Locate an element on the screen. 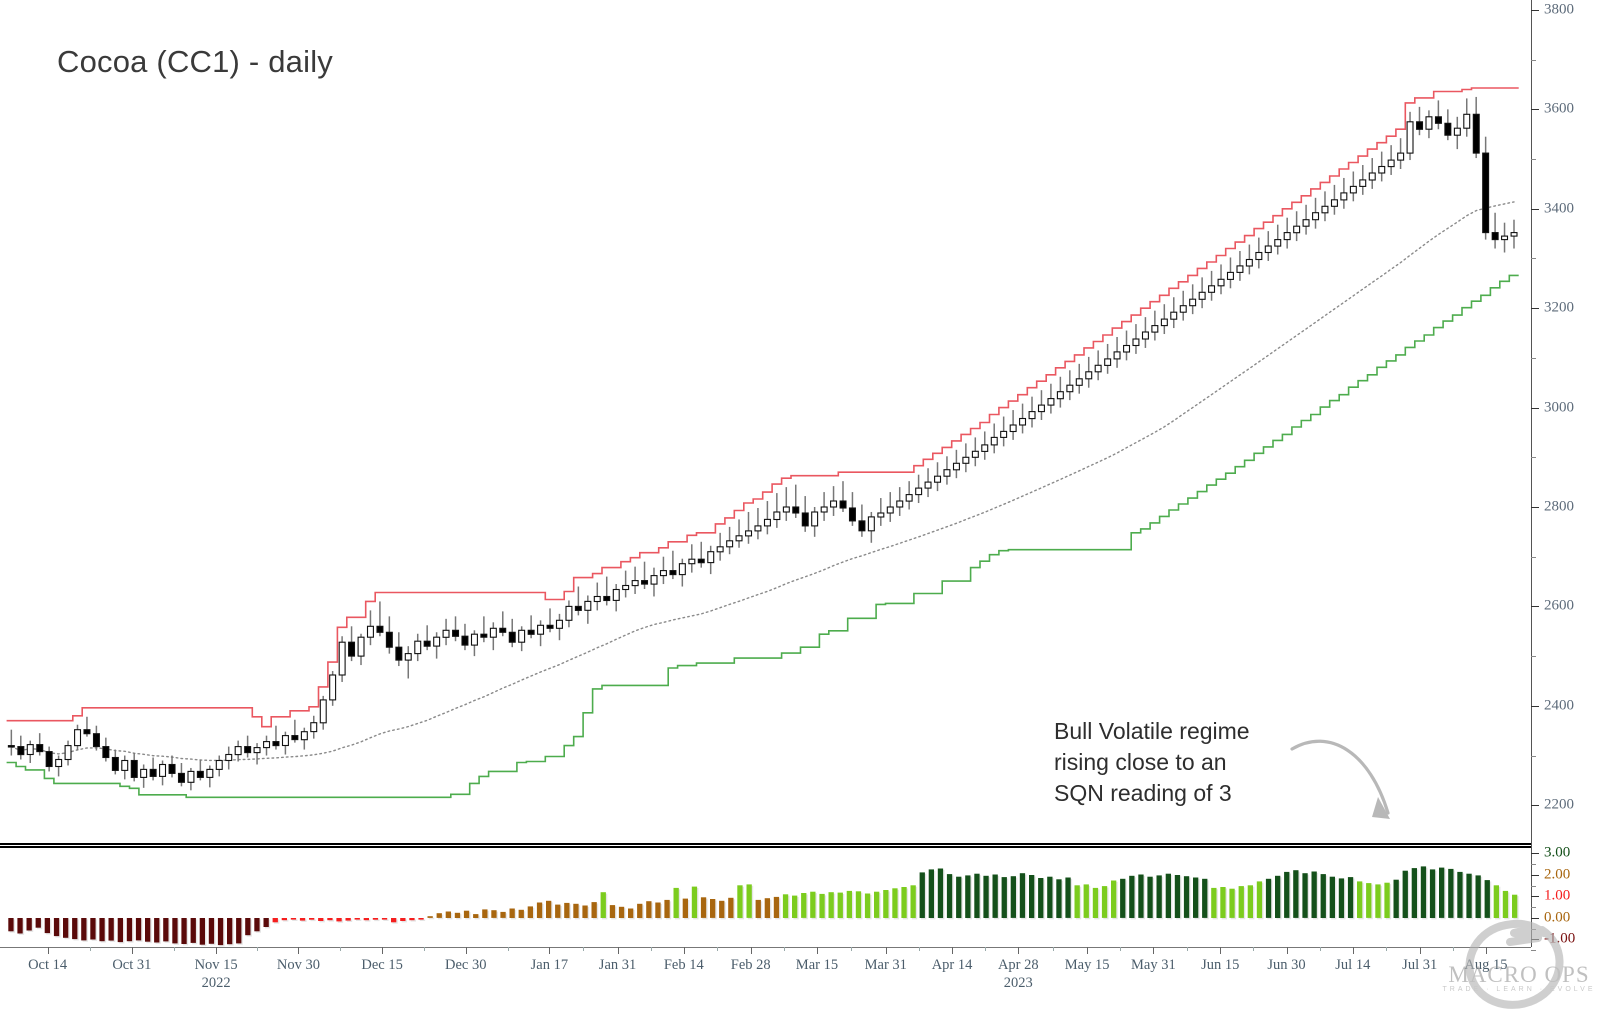 The width and height of the screenshot is (1600, 1010). x-tick-label: Jan 31 is located at coordinates (617, 965).